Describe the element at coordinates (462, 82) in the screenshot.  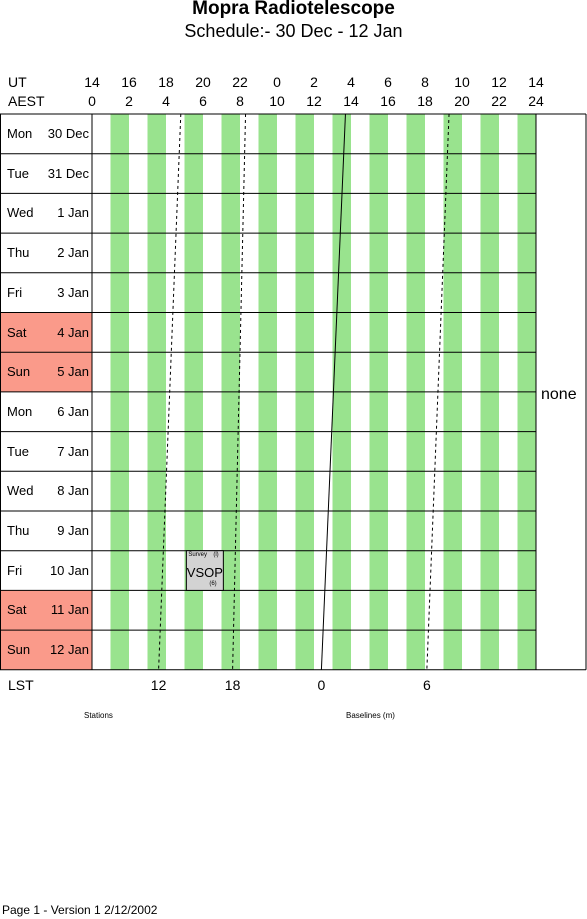
I see `ut-tick-label: 10` at that location.